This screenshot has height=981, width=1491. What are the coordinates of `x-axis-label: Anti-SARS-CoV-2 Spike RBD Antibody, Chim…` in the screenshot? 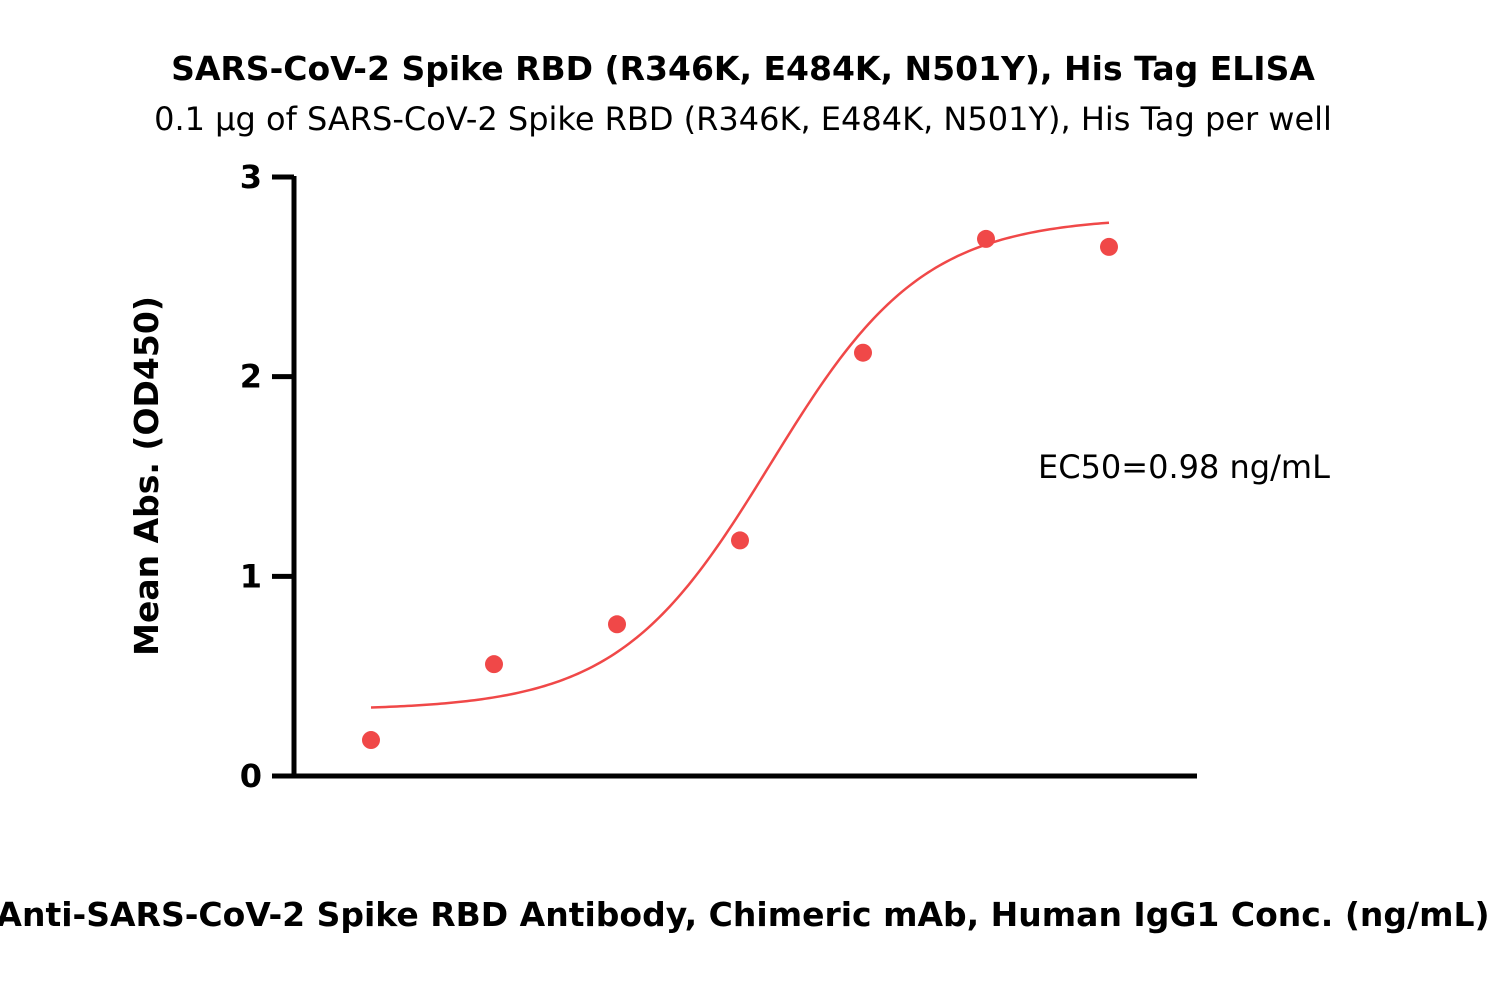 It's located at (745, 914).